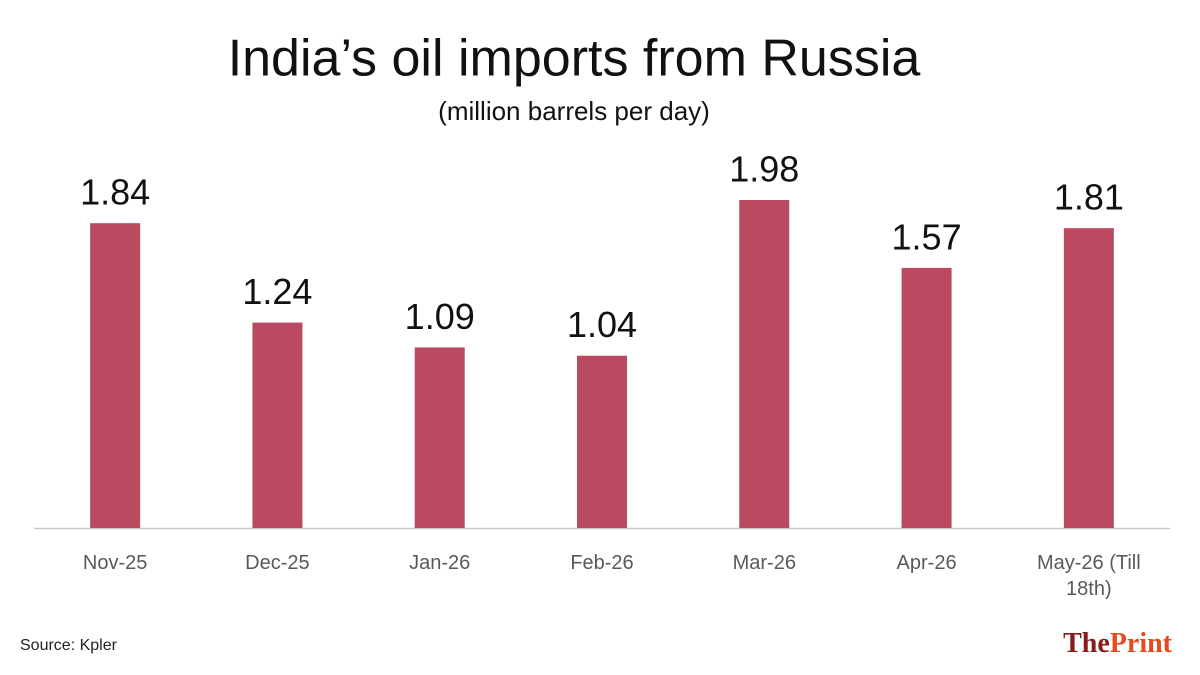 Image resolution: width=1200 pixels, height=675 pixels. What do you see at coordinates (68, 645) in the screenshot?
I see `source: Source: Kpler` at bounding box center [68, 645].